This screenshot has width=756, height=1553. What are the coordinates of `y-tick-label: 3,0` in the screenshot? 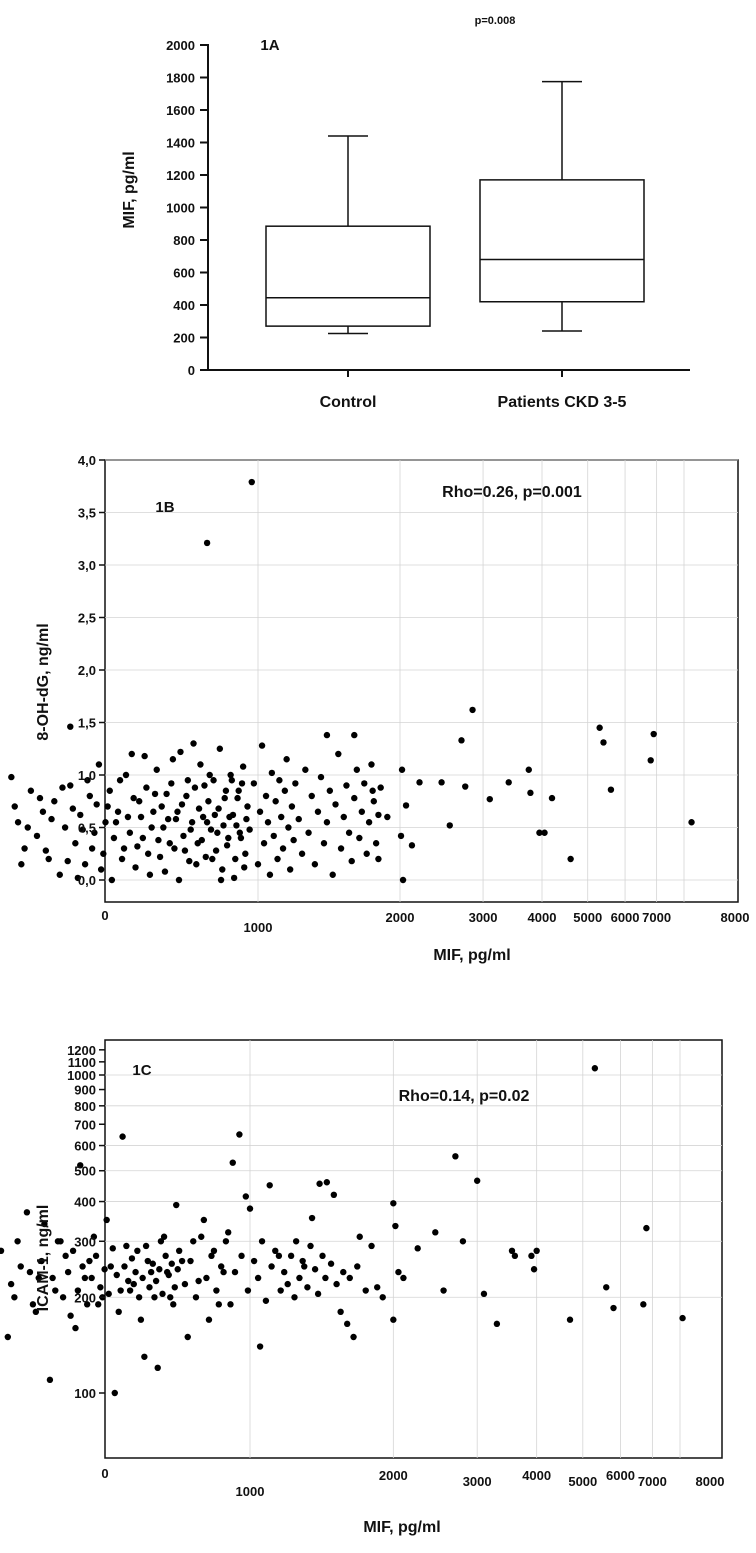 It's located at (87, 565).